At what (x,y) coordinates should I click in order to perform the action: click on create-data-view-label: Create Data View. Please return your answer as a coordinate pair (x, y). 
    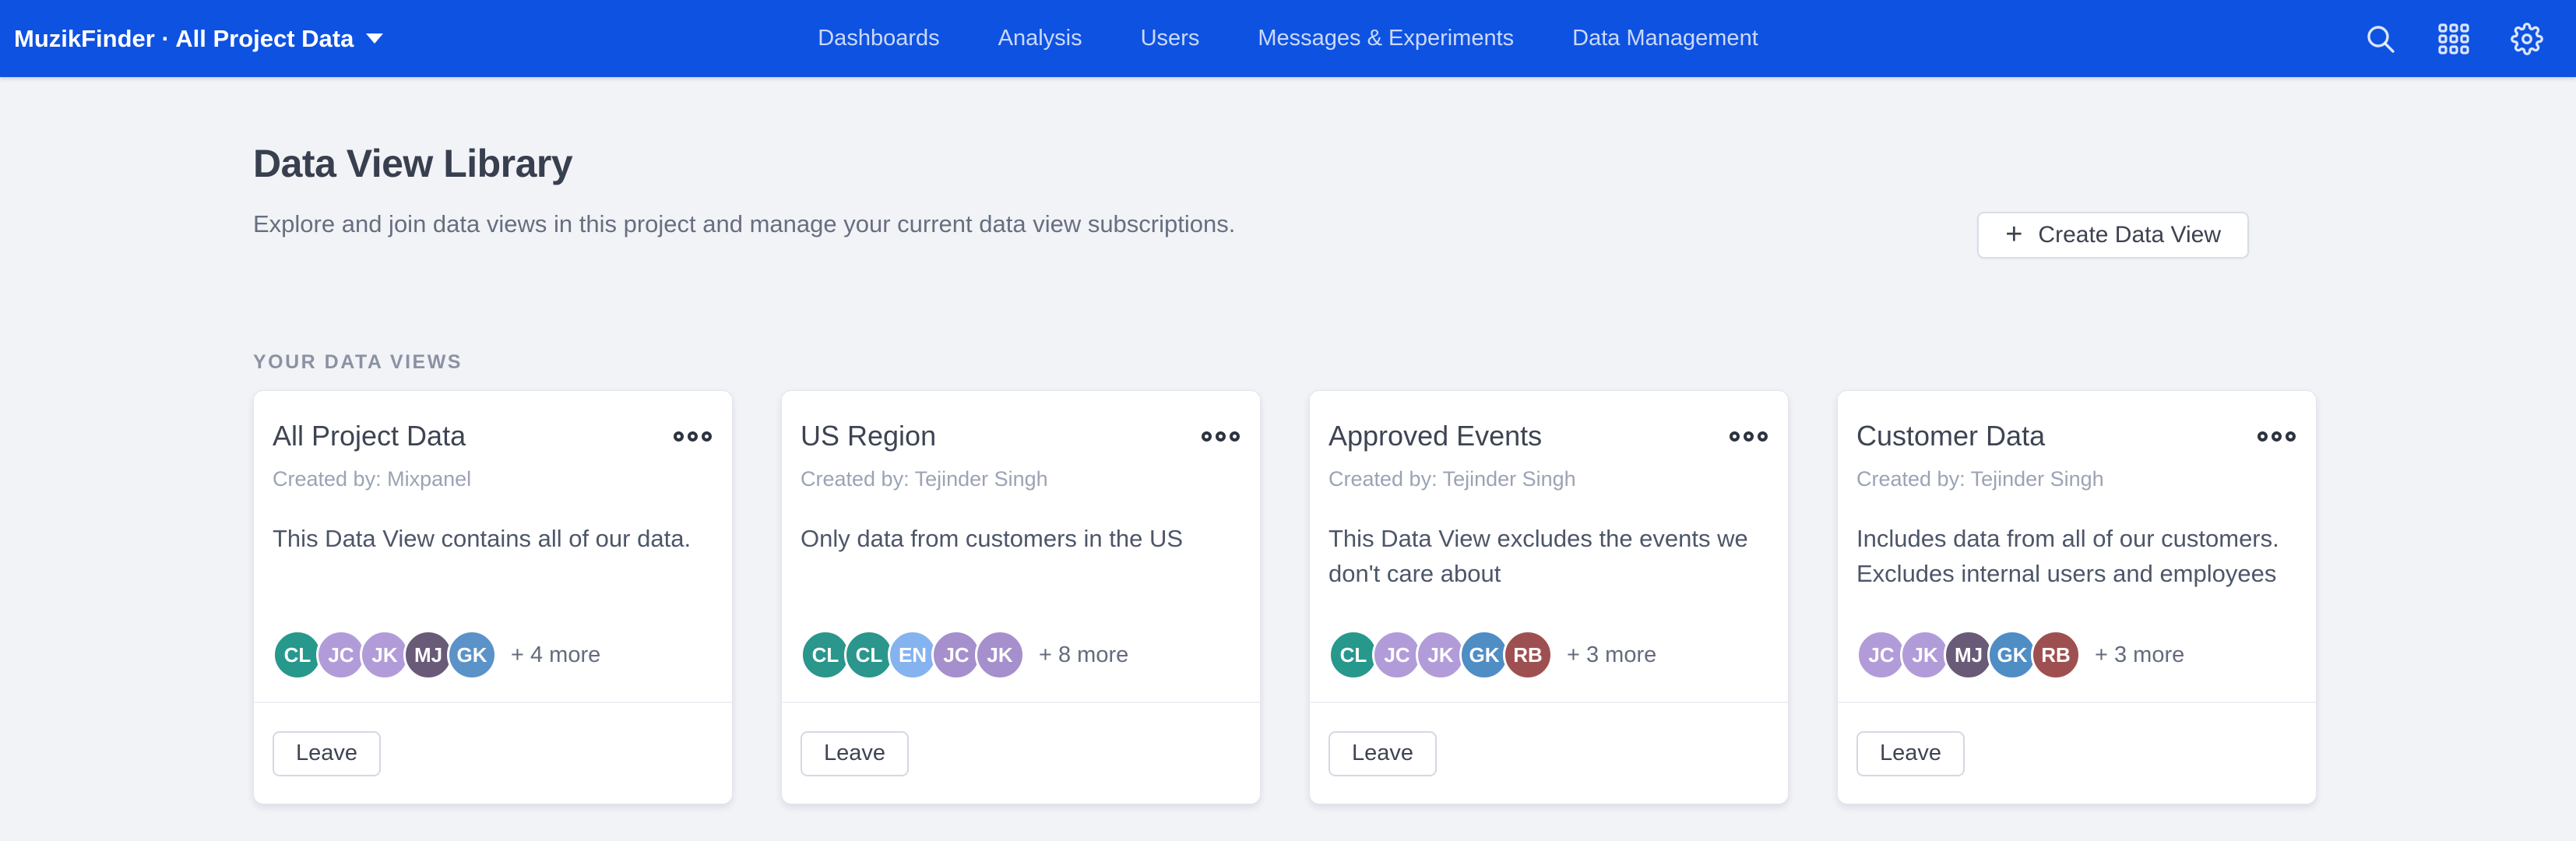
    Looking at the image, I should click on (2129, 235).